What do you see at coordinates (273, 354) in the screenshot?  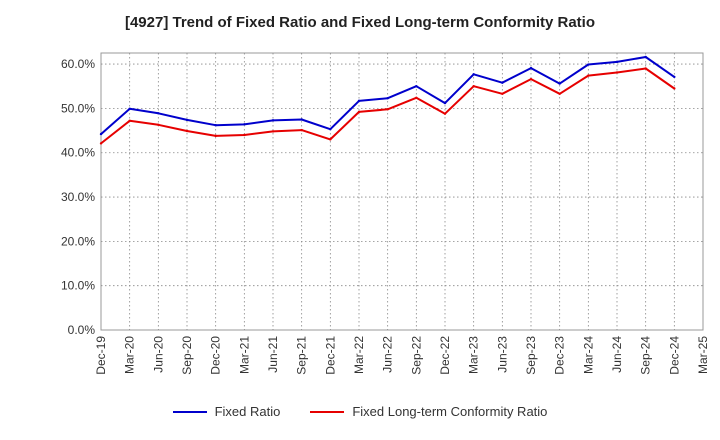 I see `x-tick-label: Jun-21` at bounding box center [273, 354].